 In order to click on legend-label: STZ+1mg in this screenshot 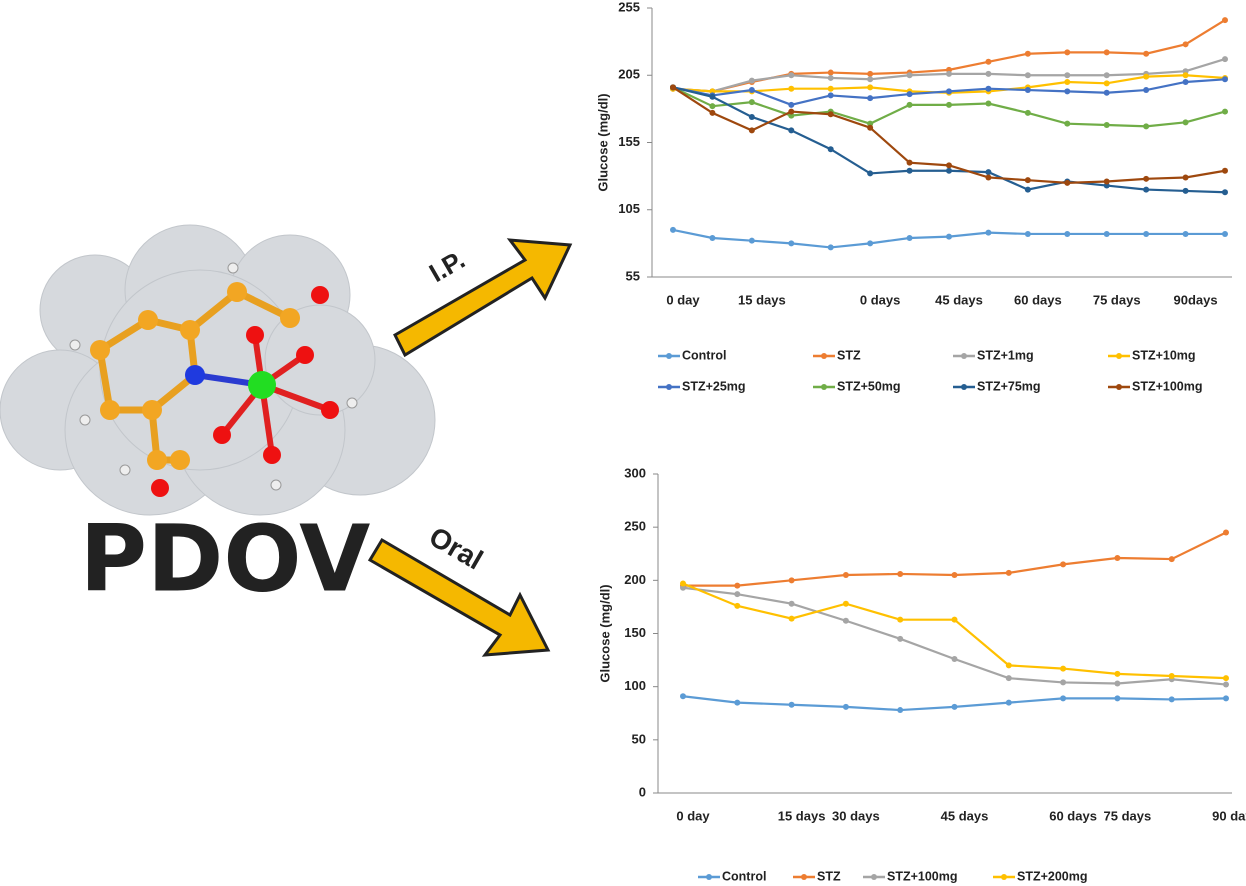, I will do `click(1005, 355)`.